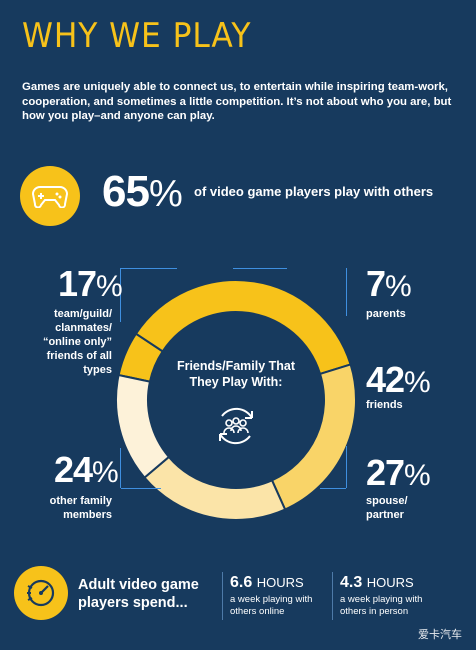 The image size is (476, 650). I want to click on stat-team-unit: %, so click(109, 286).